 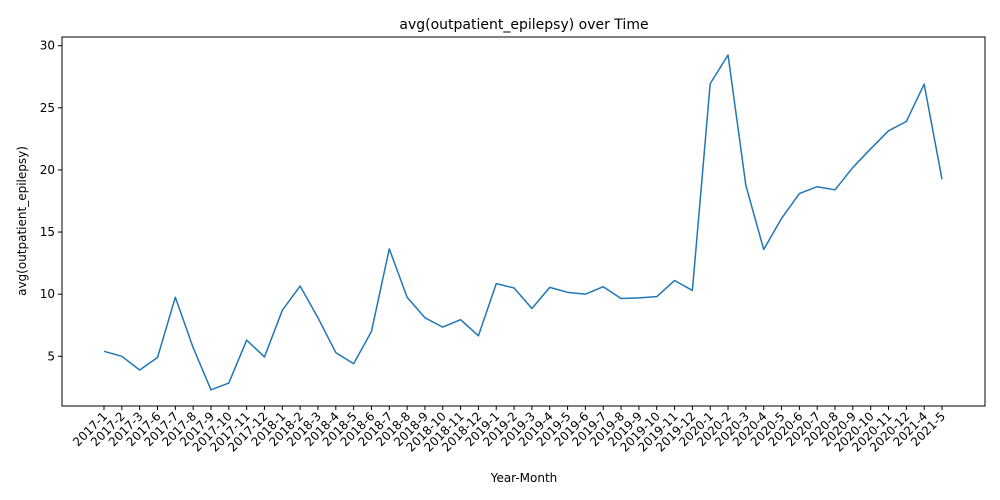 I want to click on y-axis-title: avg(outpatient_epilepsy), so click(x=22, y=221).